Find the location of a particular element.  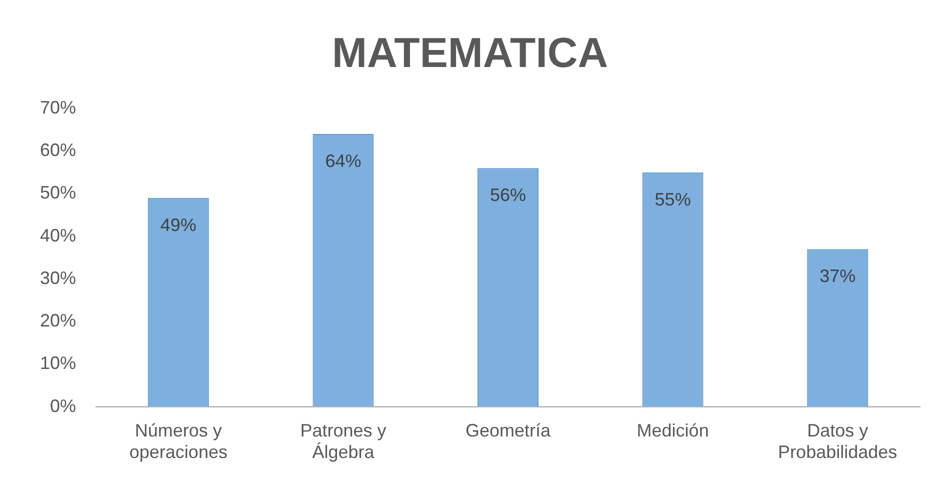

y-tick-label: 50% is located at coordinates (58, 192).